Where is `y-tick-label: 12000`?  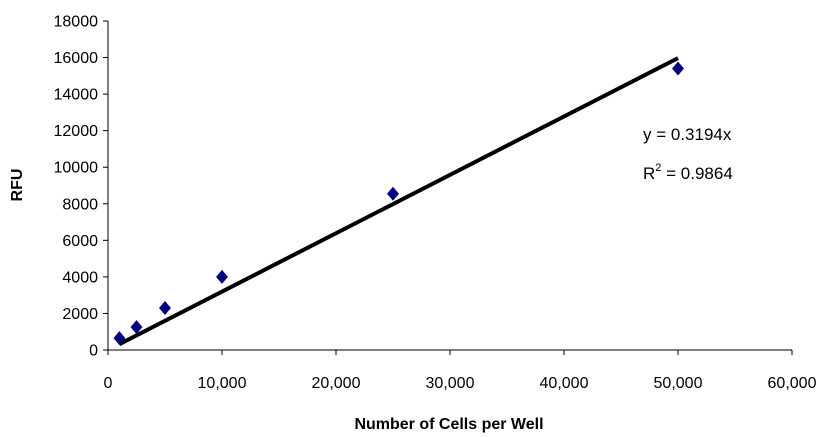
y-tick-label: 12000 is located at coordinates (76, 131).